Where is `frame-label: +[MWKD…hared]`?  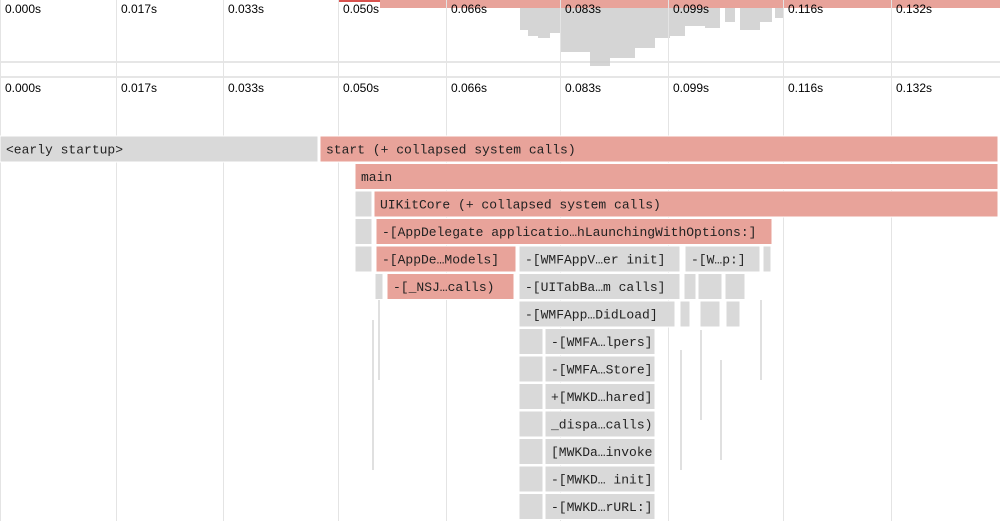 frame-label: +[MWKD…hared] is located at coordinates (601, 397).